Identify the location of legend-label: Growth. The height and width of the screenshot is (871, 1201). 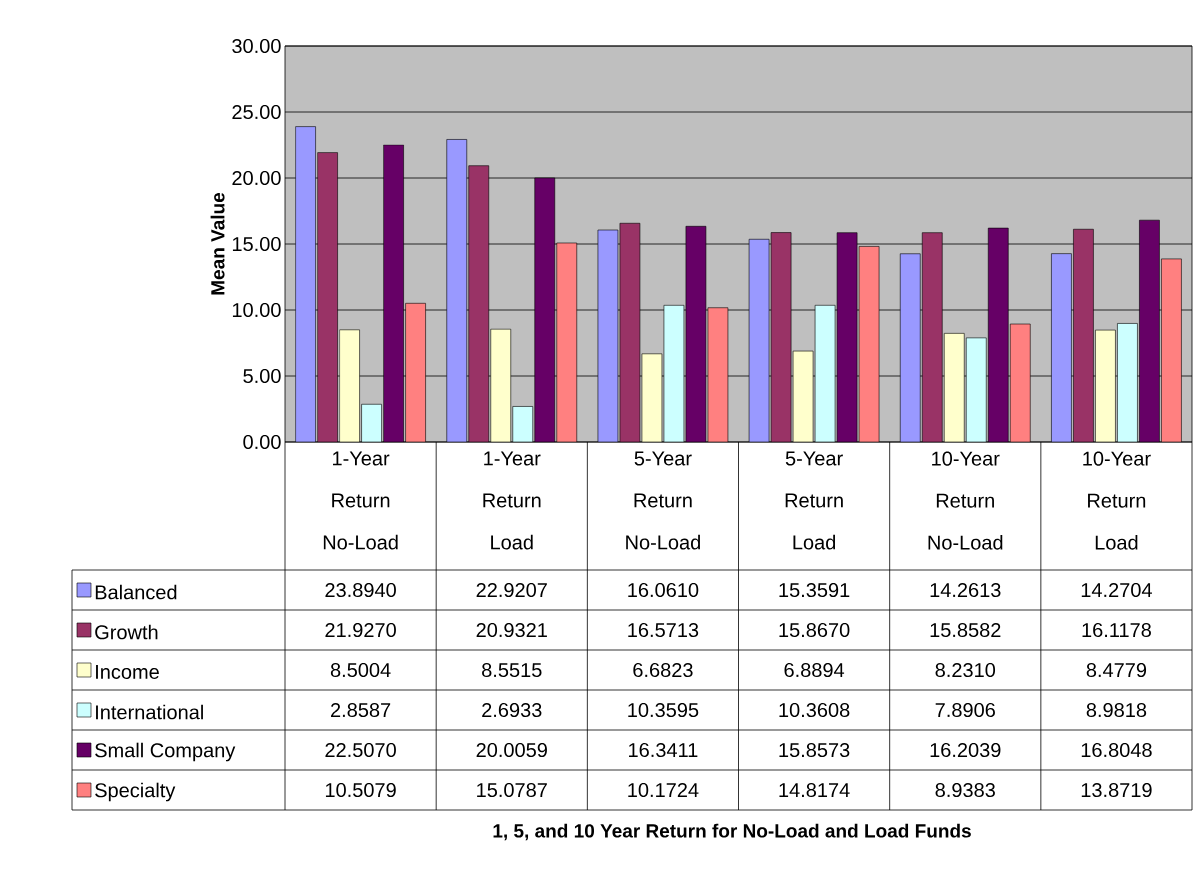
(126, 632).